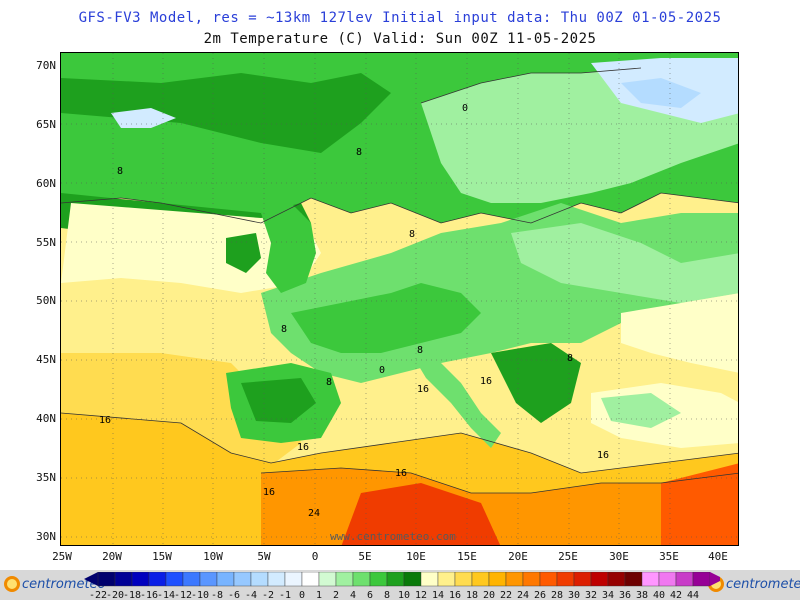 This screenshot has height=601, width=800. What do you see at coordinates (715, 579) in the screenshot?
I see `scale-arrow-right` at bounding box center [715, 579].